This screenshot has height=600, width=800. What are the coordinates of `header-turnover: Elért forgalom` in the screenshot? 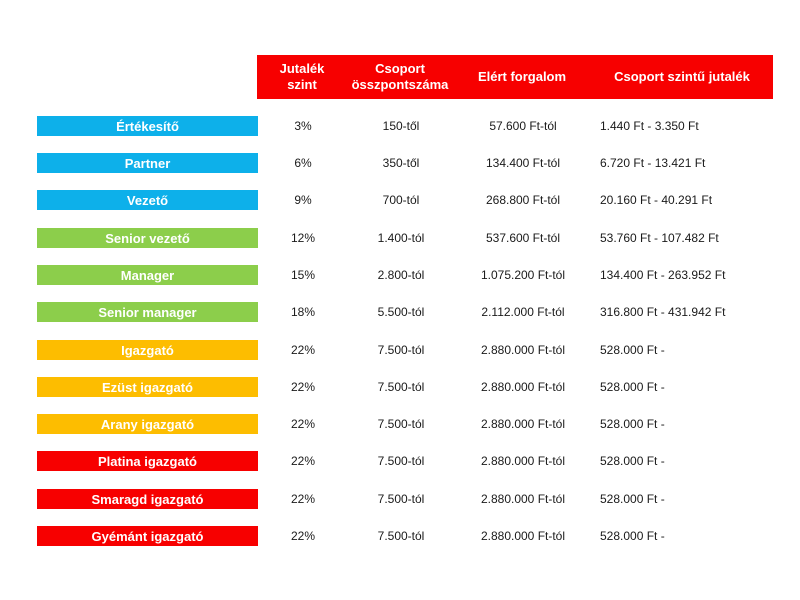 It's located at (522, 76).